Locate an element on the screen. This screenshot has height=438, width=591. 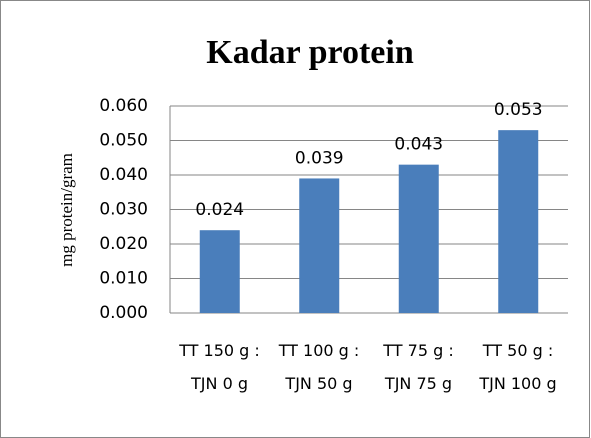
y-tick-label: 0.010 is located at coordinates (123, 279).